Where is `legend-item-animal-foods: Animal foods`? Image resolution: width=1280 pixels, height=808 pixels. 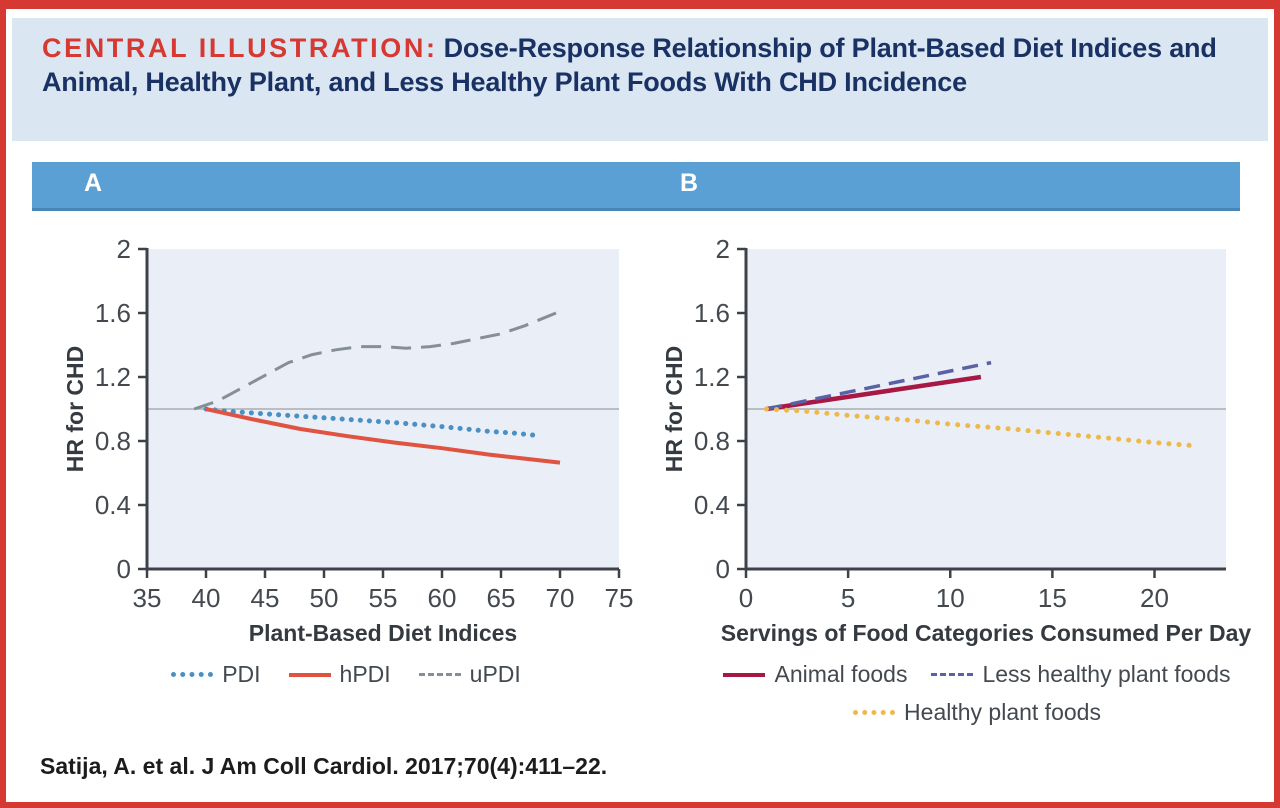
legend-item-animal-foods: Animal foods is located at coordinates (815, 674).